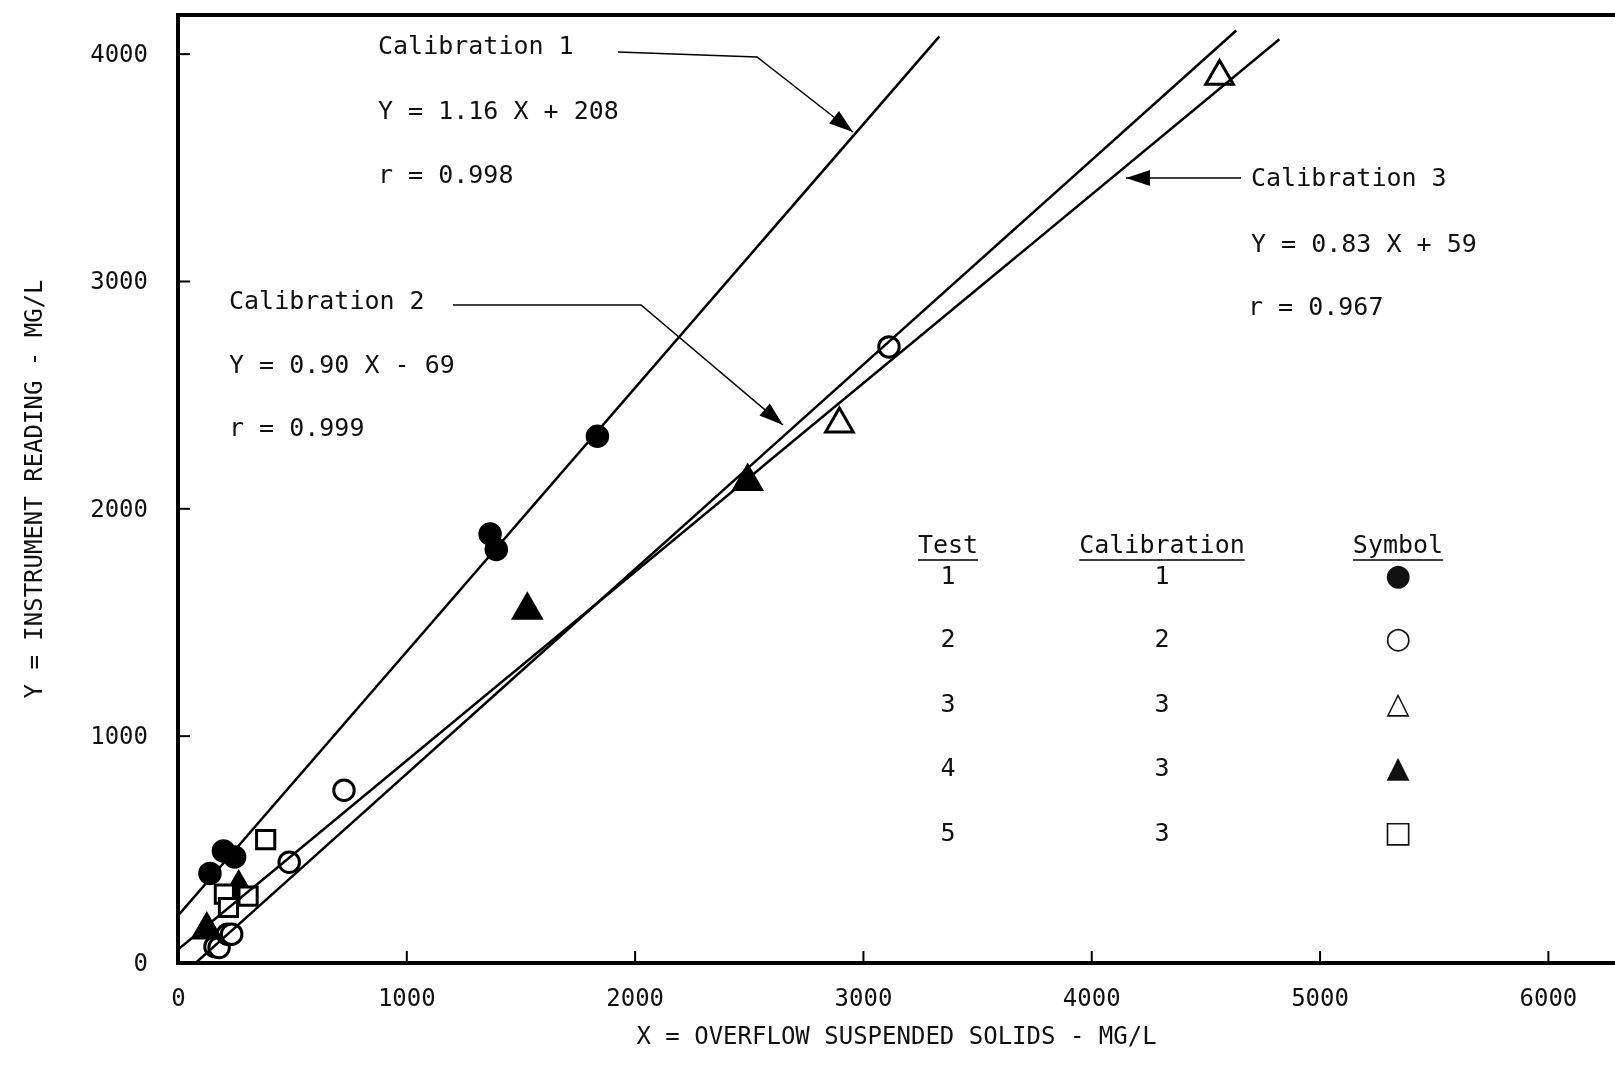  I want to click on annotation: □, so click(1398, 831).